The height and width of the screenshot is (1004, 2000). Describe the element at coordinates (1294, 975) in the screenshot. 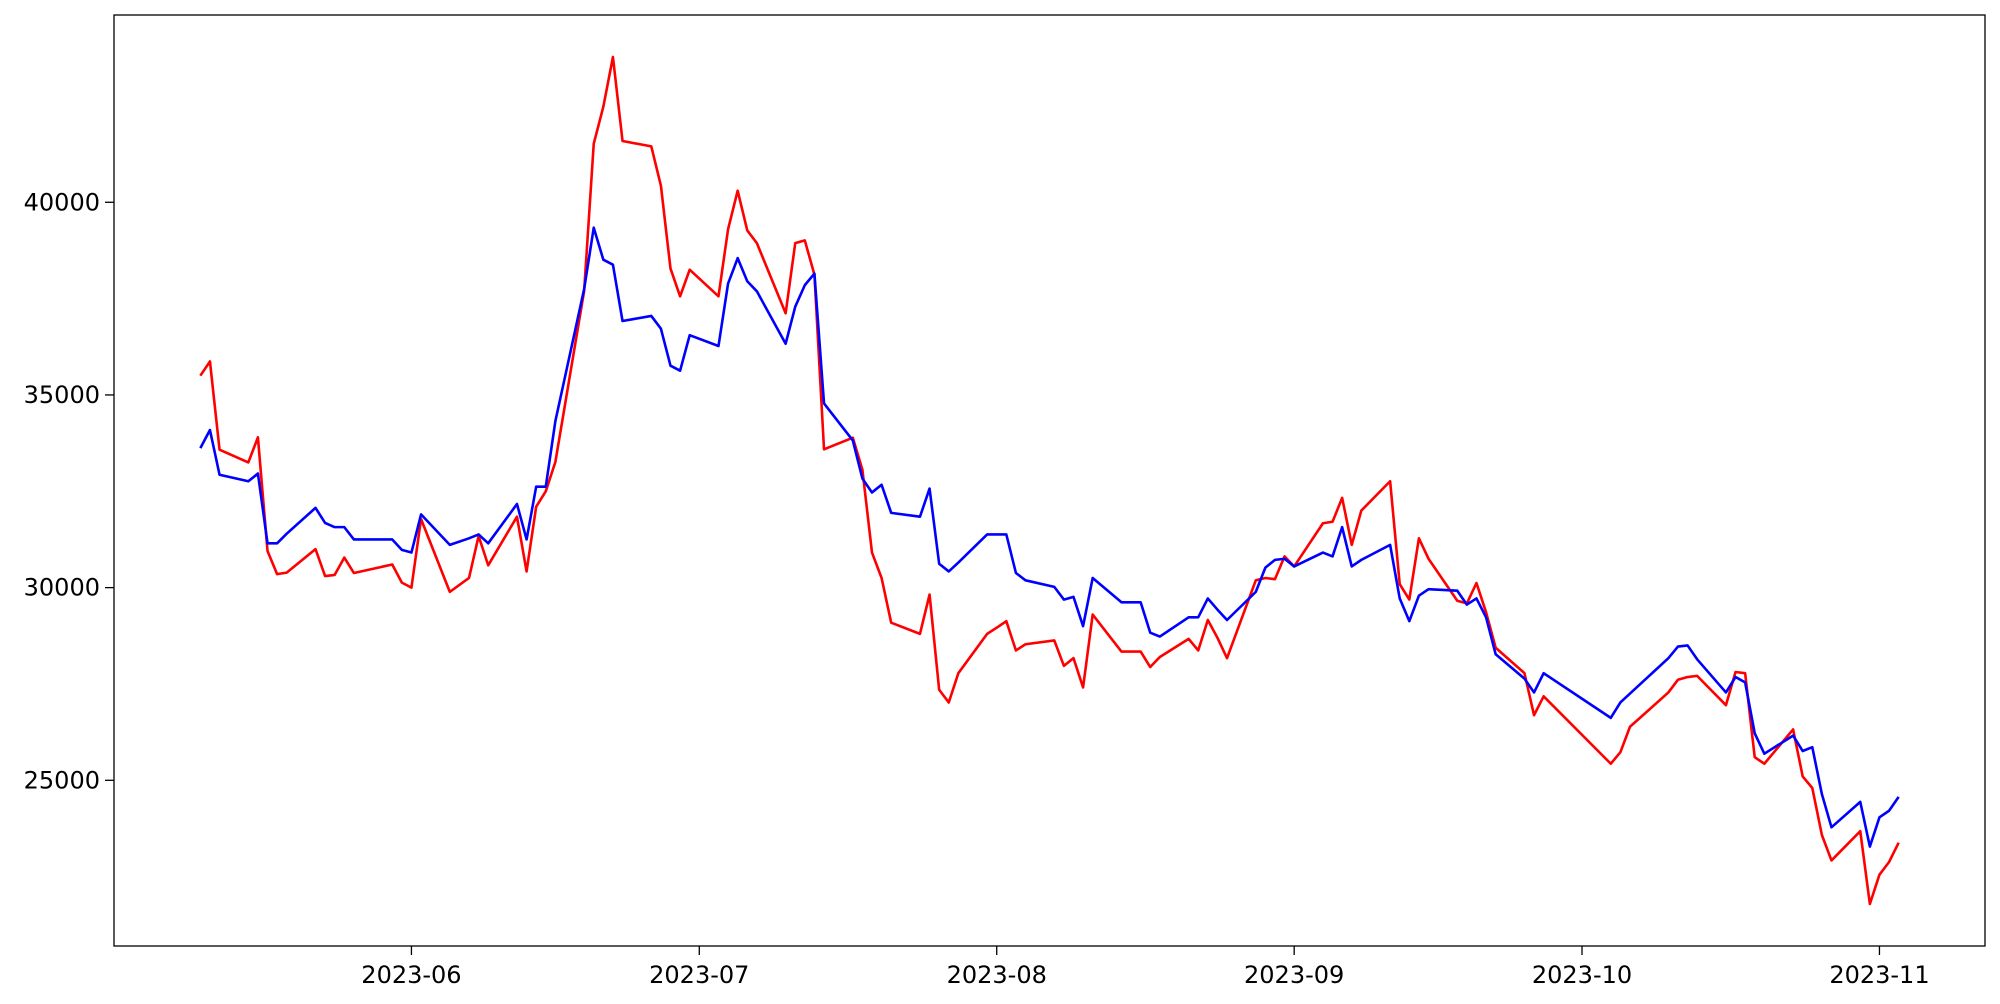

I see `x-tick-label: 2023-09` at that location.